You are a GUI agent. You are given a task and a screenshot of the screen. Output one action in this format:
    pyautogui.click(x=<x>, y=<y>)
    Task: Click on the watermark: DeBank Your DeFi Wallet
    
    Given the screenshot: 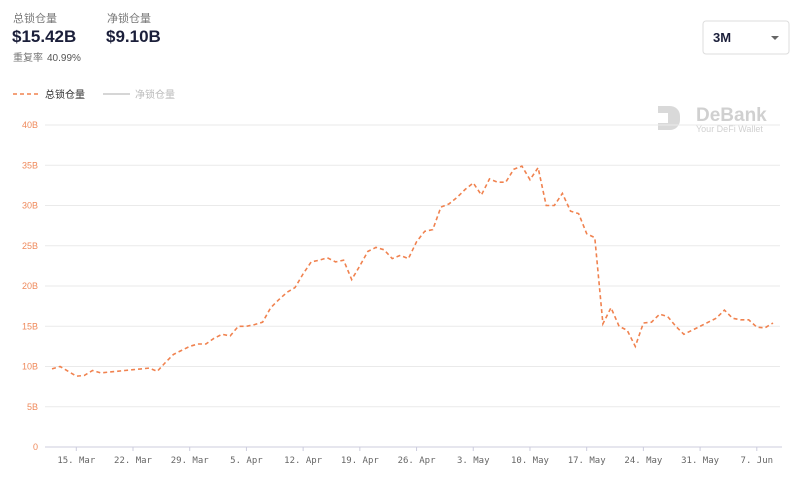 What is the action you would take?
    pyautogui.click(x=712, y=119)
    